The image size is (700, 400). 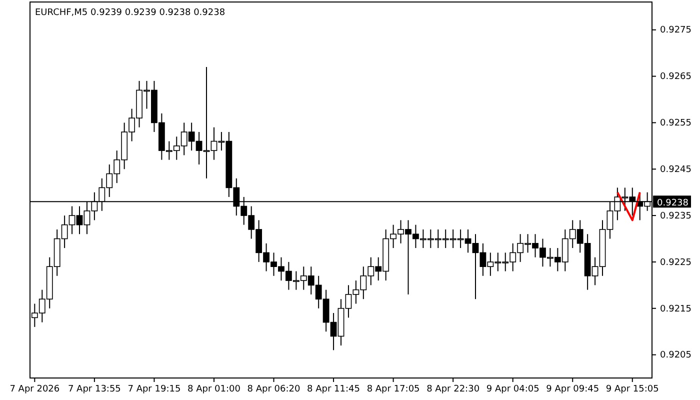 I want to click on x-tick-label: 9 Apr 15:05, so click(x=632, y=389).